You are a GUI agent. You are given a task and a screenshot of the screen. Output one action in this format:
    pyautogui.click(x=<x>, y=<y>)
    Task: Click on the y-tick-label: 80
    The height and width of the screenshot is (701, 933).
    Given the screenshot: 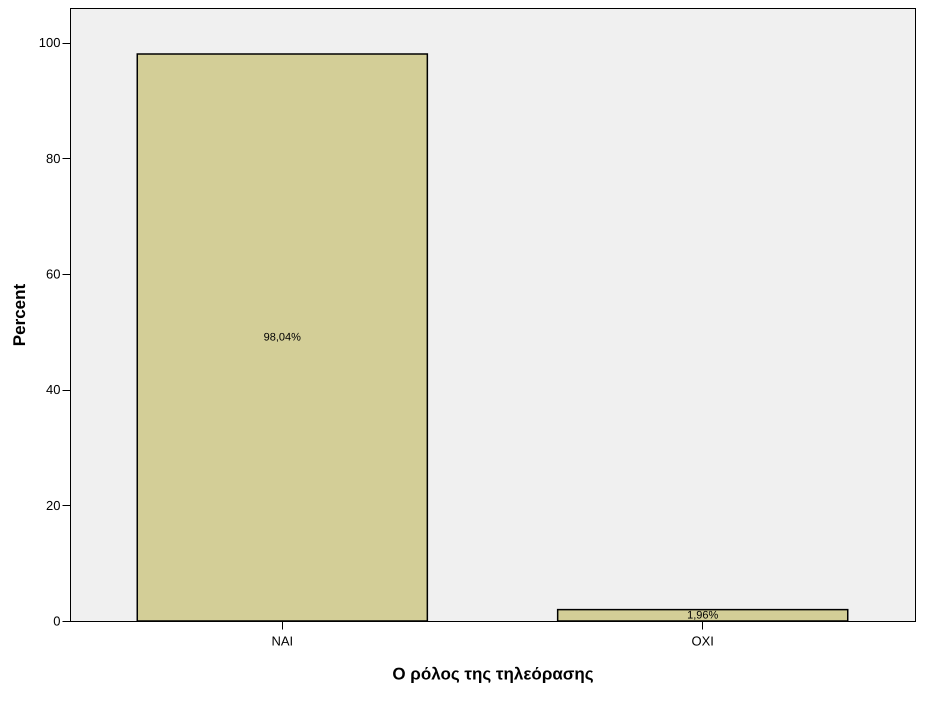 What is the action you would take?
    pyautogui.click(x=53, y=158)
    